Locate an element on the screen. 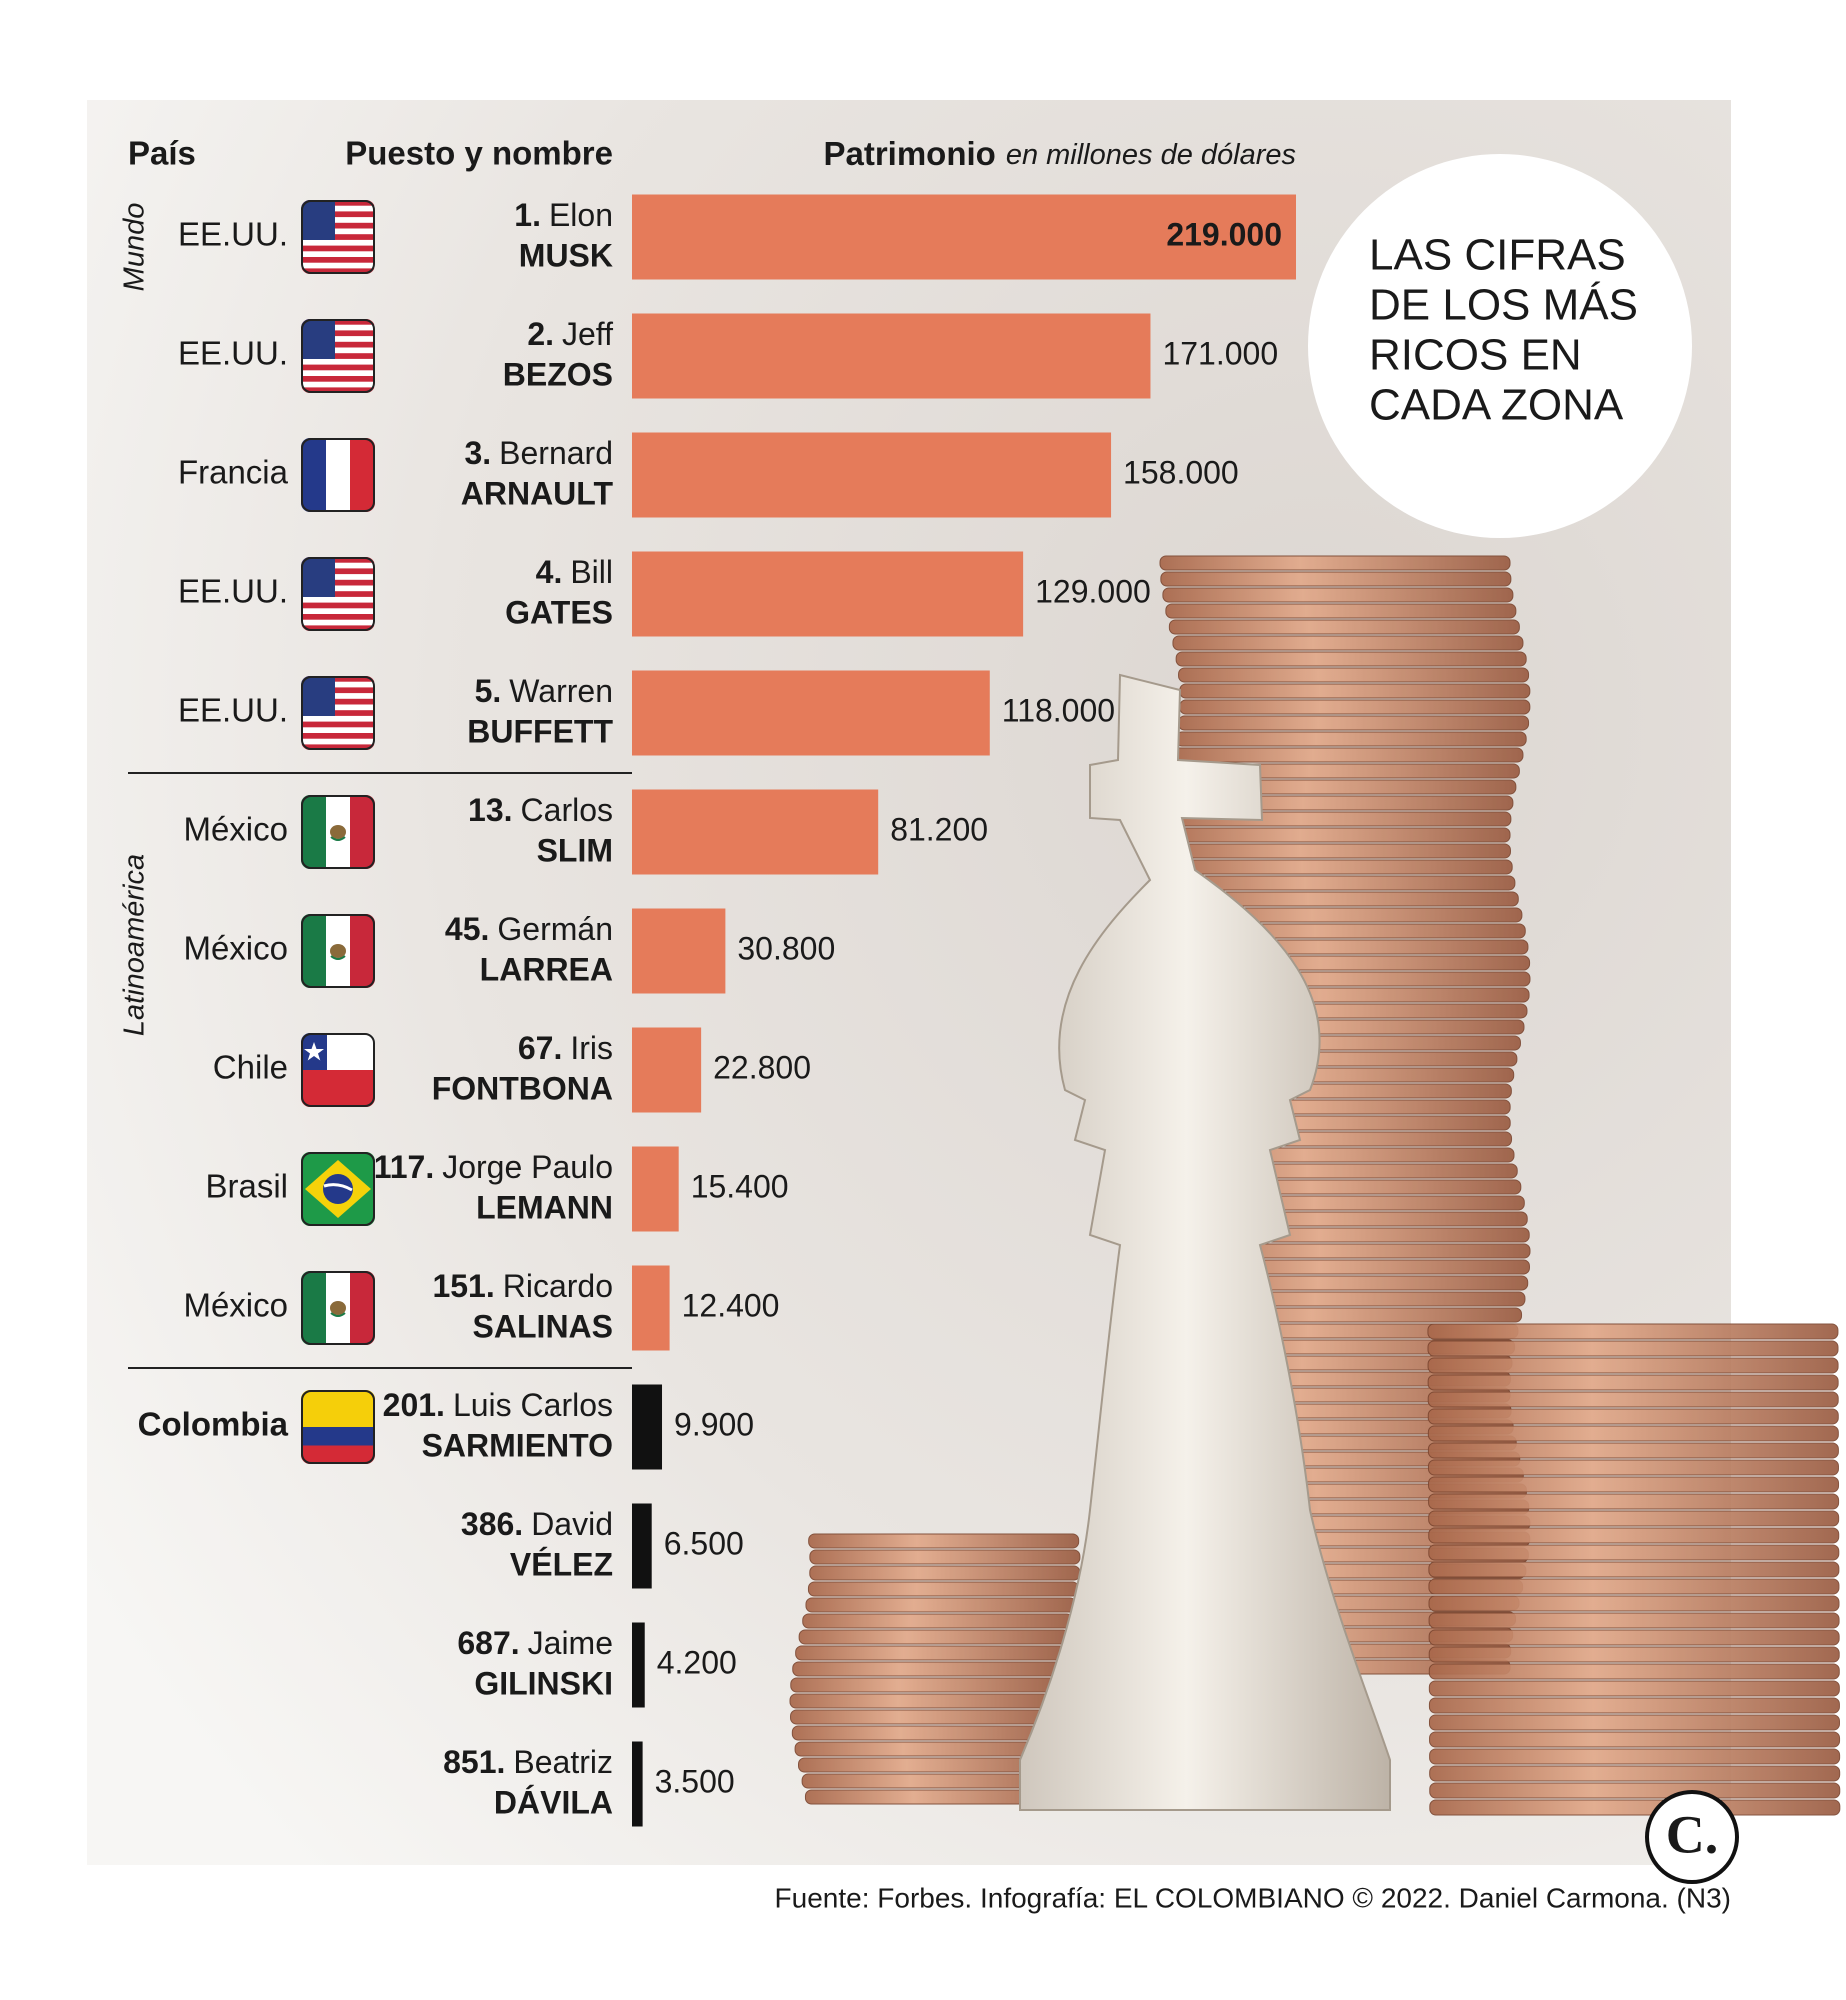  rank: 151. is located at coordinates (463, 1286).